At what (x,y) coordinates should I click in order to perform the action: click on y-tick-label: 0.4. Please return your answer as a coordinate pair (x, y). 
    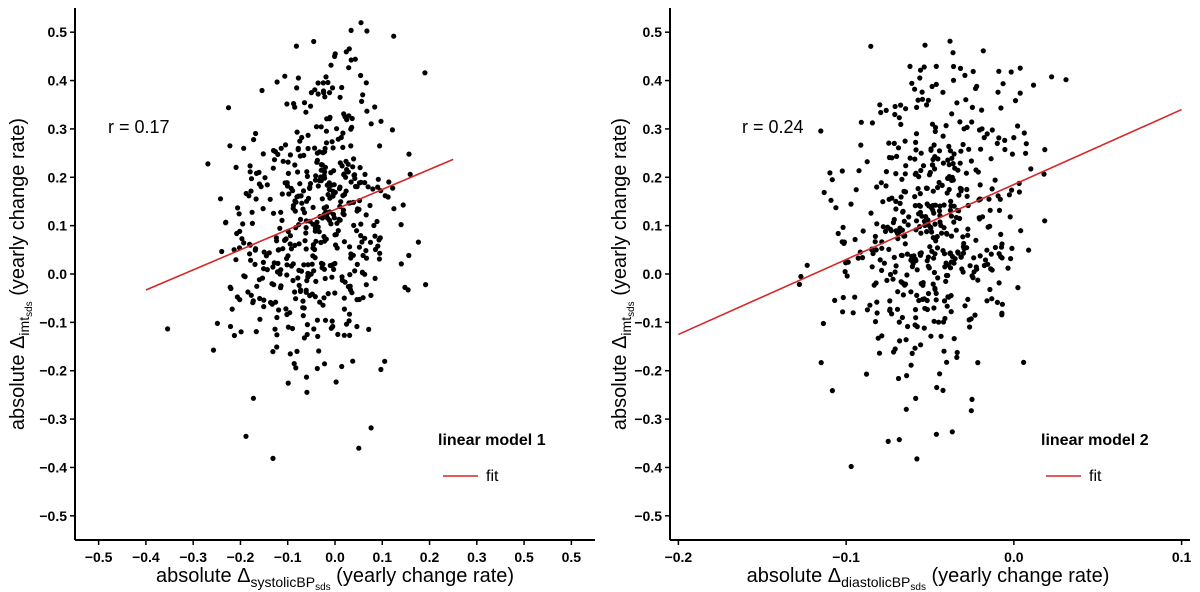
    Looking at the image, I should click on (653, 81).